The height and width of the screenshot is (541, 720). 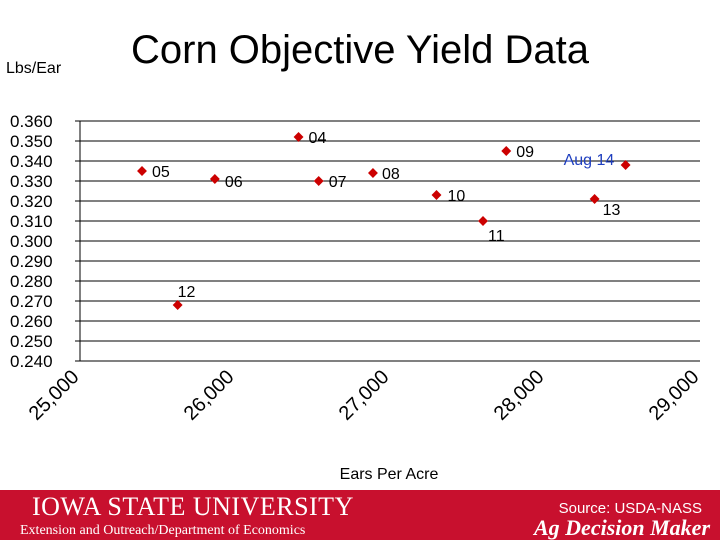 I want to click on source-note: Source: USDA-NASS, so click(x=630, y=508).